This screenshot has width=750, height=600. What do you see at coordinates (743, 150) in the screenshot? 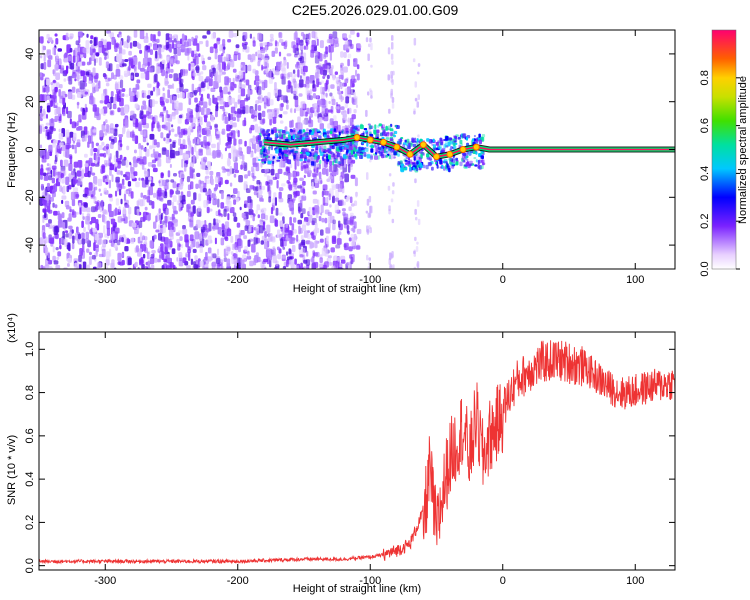
I see `colorbar-label: Normalized spectral amplitude` at bounding box center [743, 150].